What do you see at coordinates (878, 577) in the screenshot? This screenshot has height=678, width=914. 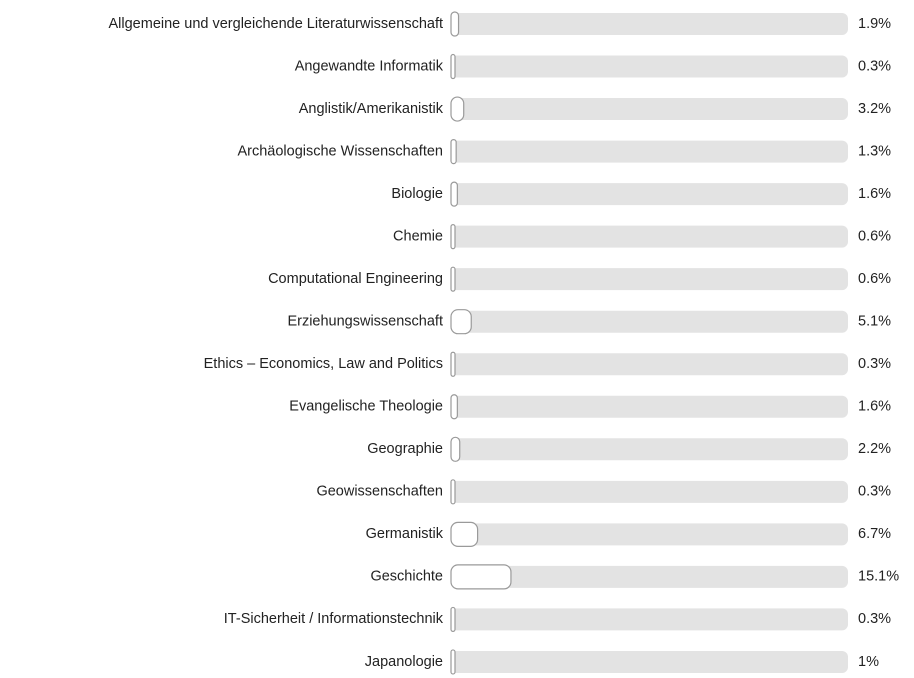 I see `value-label: 15.1%` at bounding box center [878, 577].